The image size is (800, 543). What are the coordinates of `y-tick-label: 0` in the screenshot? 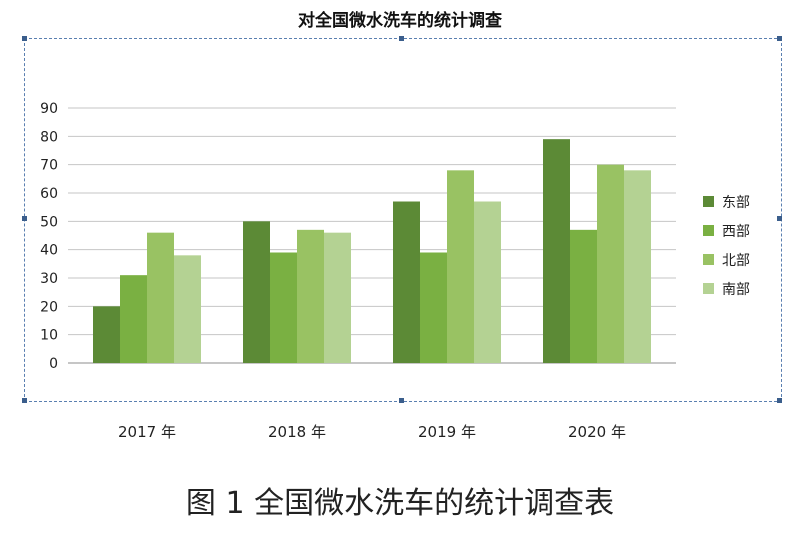 It's located at (53, 364).